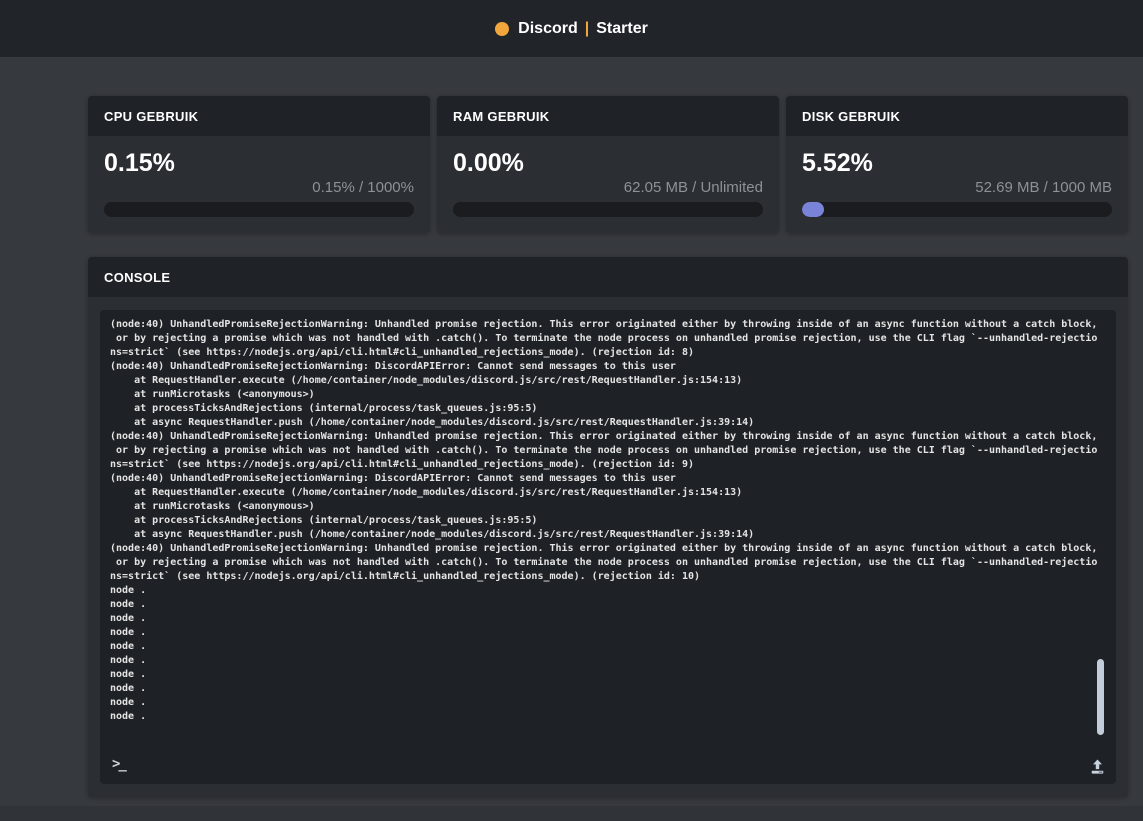 Image resolution: width=1143 pixels, height=821 pixels. Describe the element at coordinates (608, 184) in the screenshot. I see `ram-card-body: 0.00% 62.05 MB / Unlimited` at that location.